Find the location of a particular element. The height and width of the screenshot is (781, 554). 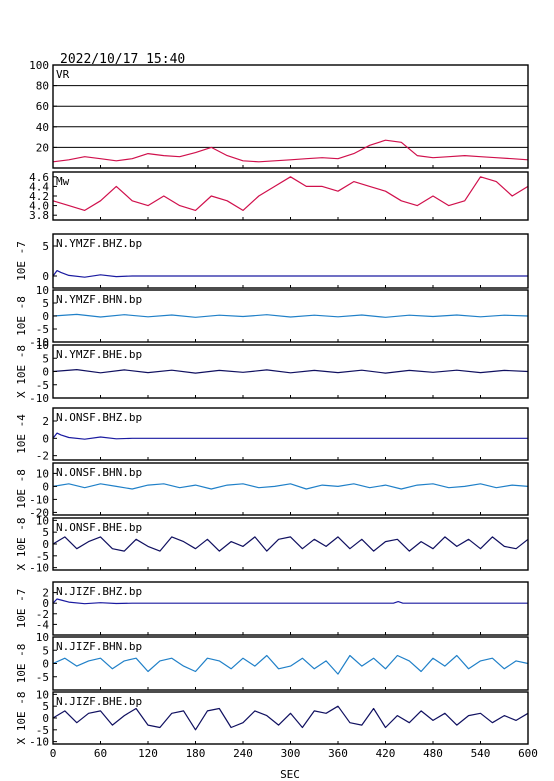

timestamp: 2022/10/17 15:40 is located at coordinates (122, 59).